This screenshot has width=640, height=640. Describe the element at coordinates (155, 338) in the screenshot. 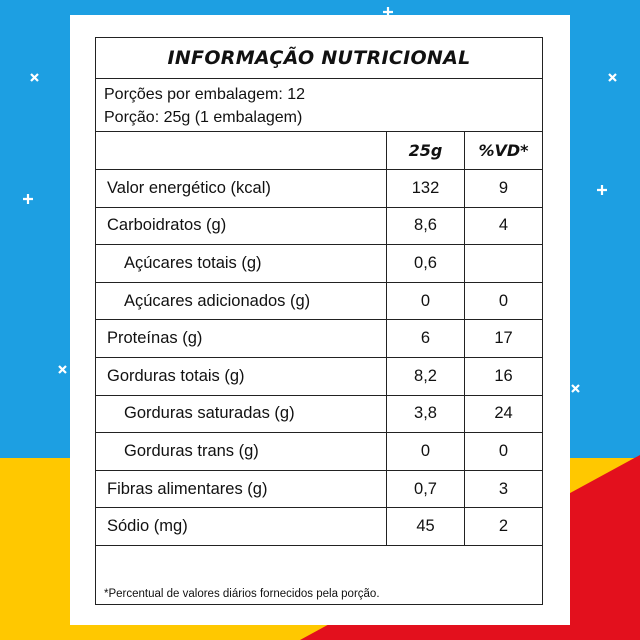

I see `row-label: Proteínas (g)` at that location.